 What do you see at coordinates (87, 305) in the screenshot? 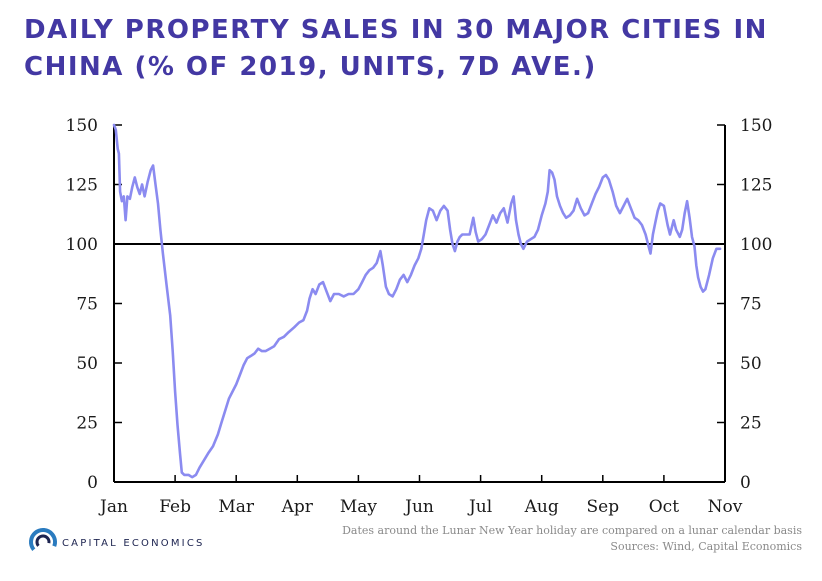
I see `y-tick-label-left: 75` at bounding box center [87, 305].